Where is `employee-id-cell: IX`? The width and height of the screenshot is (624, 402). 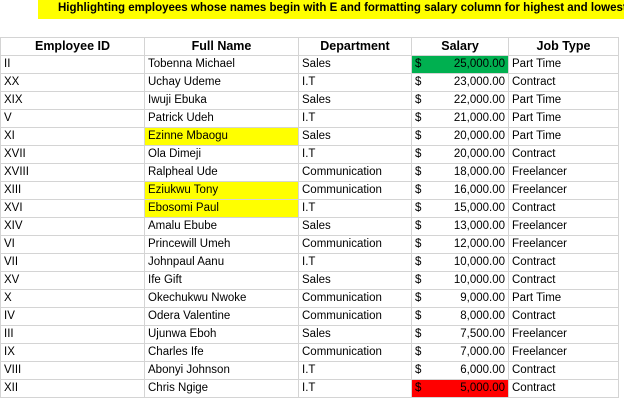 employee-id-cell: IX is located at coordinates (72, 352).